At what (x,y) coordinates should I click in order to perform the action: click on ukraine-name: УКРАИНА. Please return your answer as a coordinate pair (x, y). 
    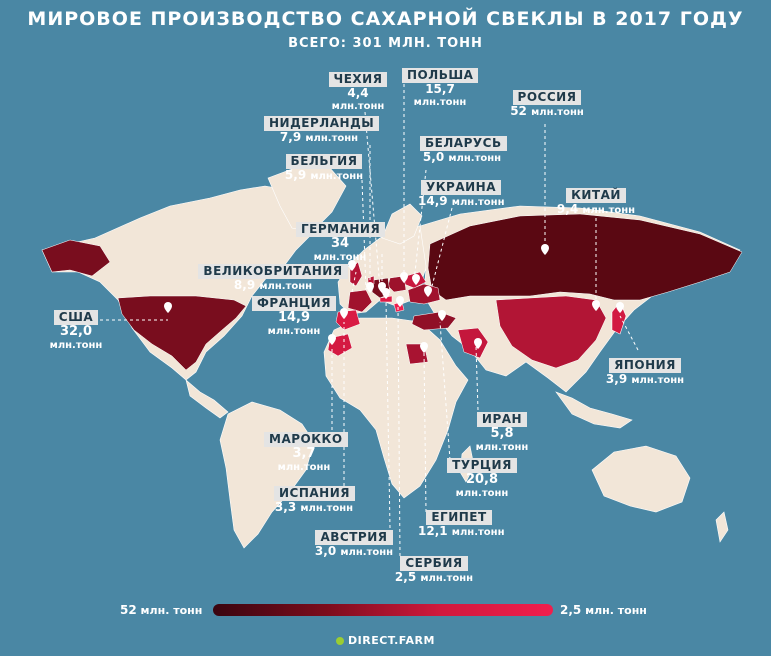
    Looking at the image, I should click on (460, 187).